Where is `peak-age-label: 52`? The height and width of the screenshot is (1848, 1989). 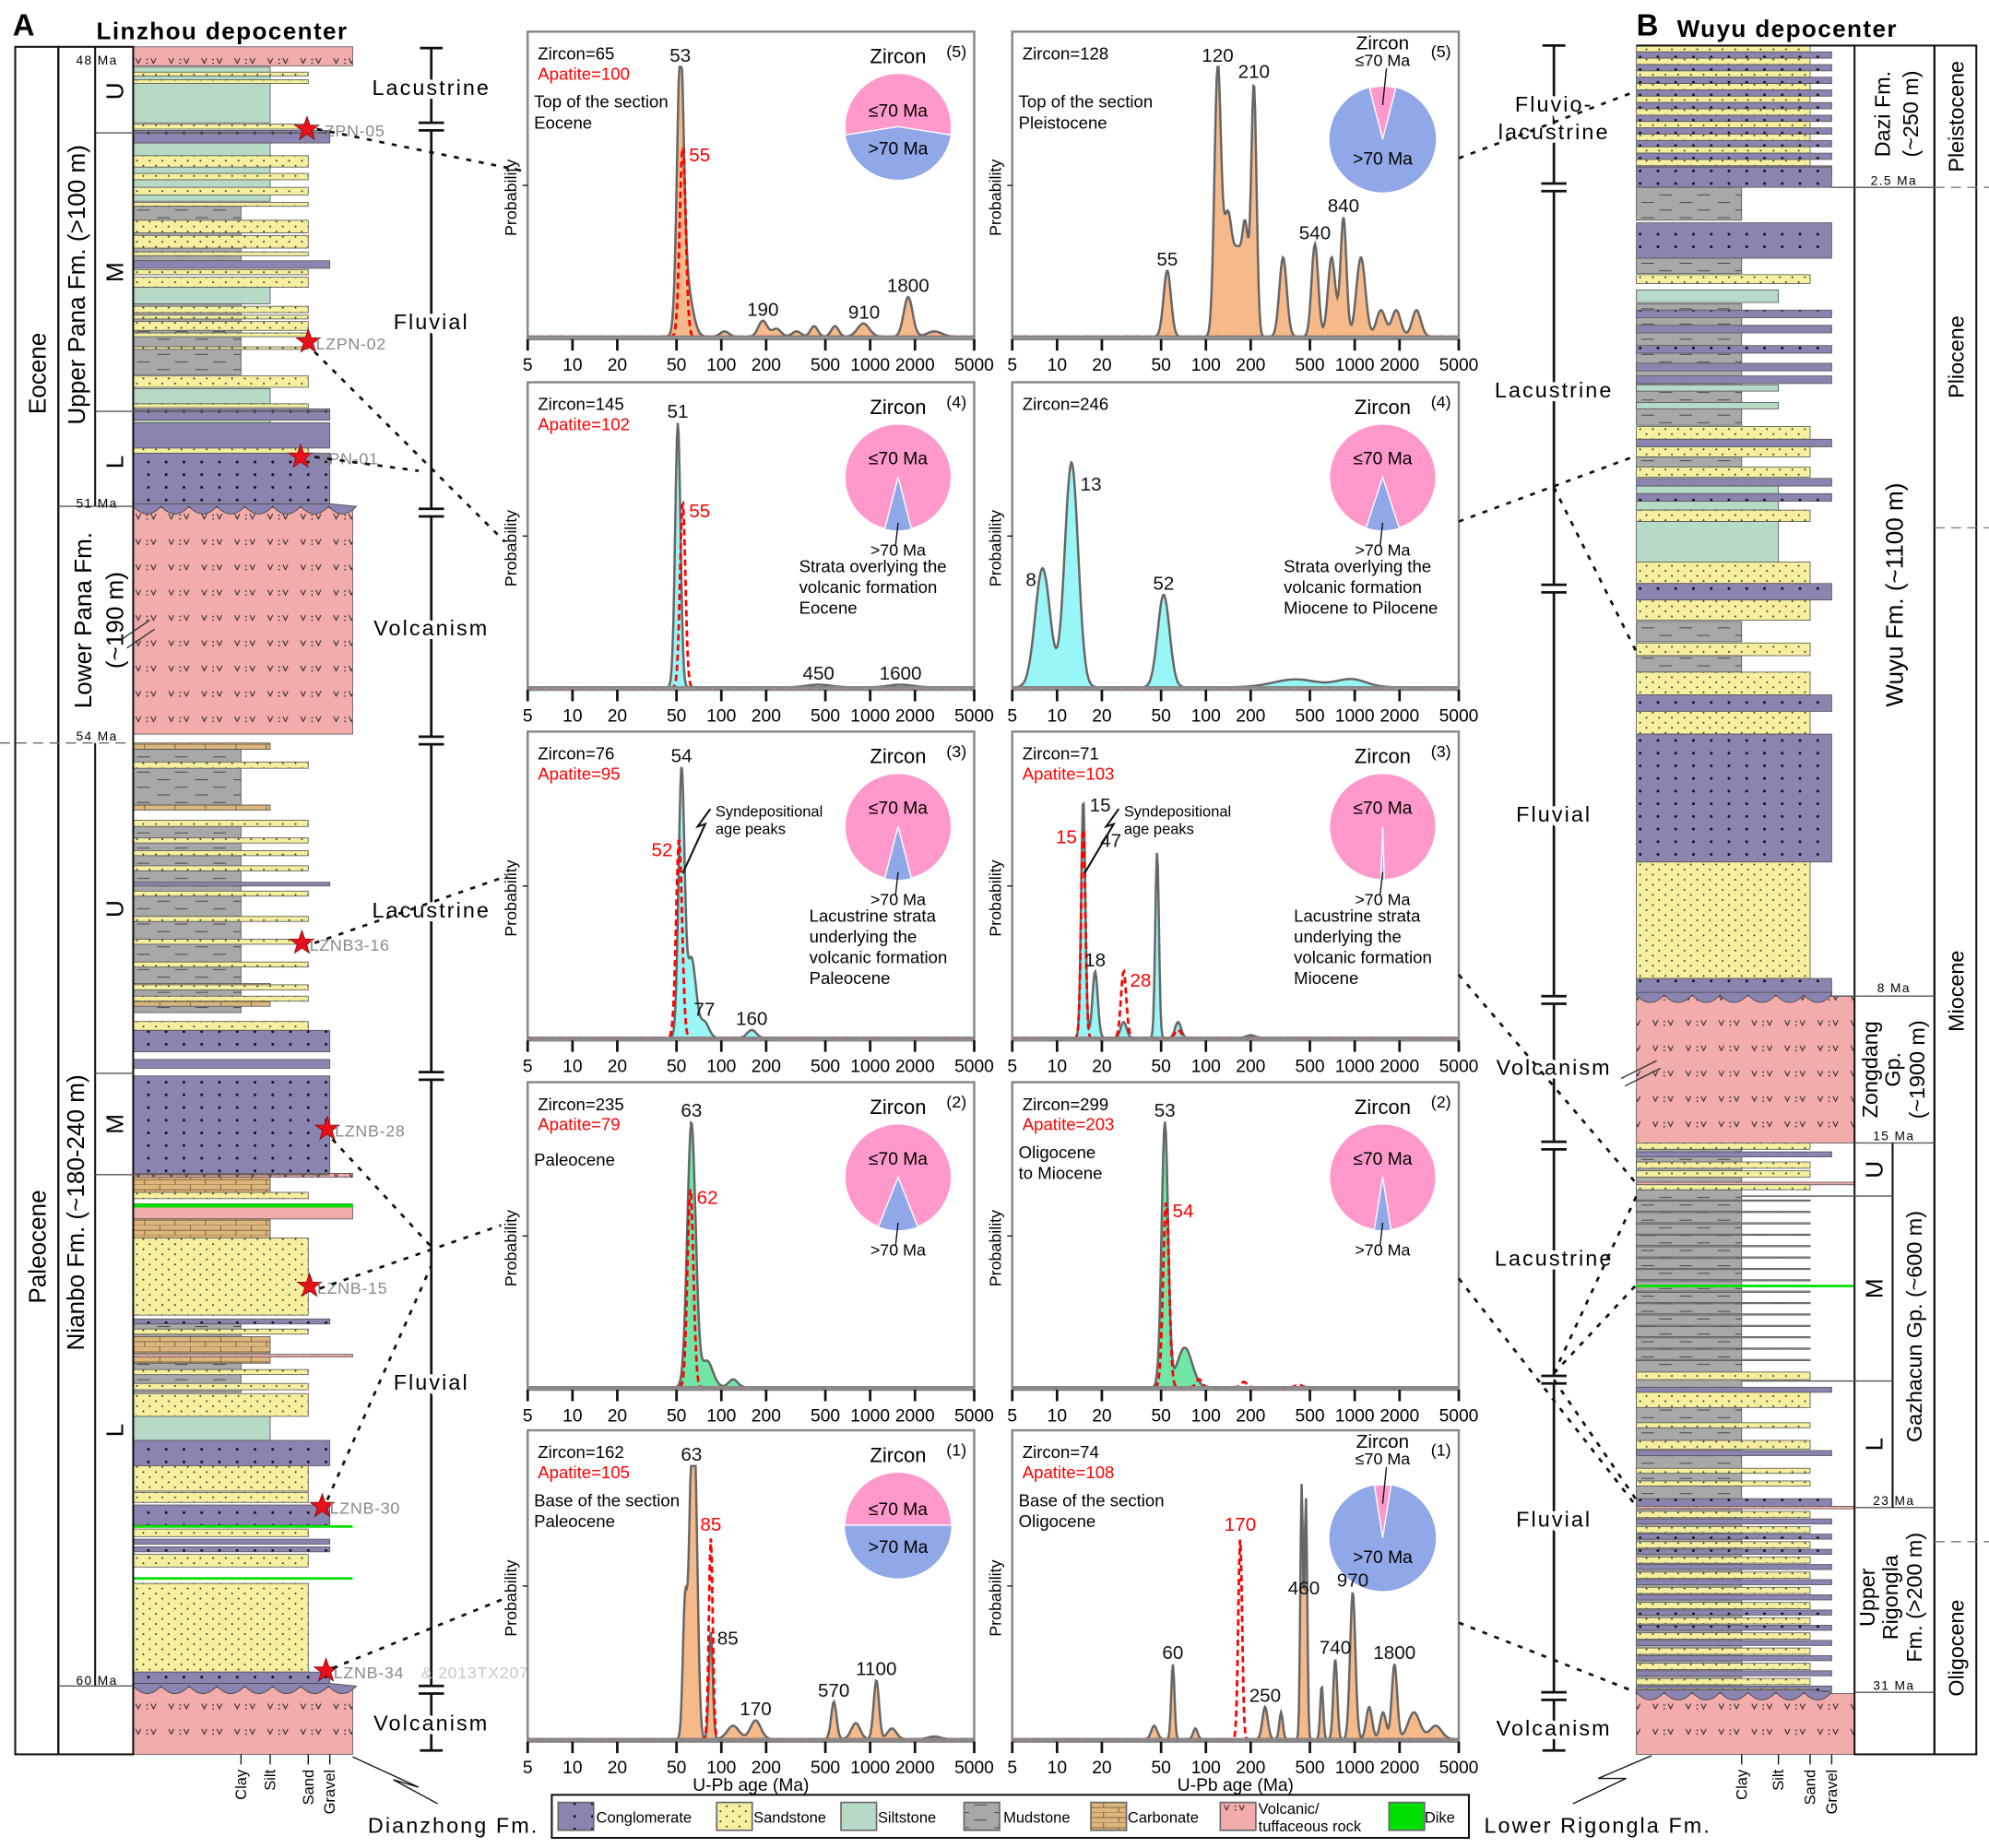
peak-age-label: 52 is located at coordinates (1163, 585).